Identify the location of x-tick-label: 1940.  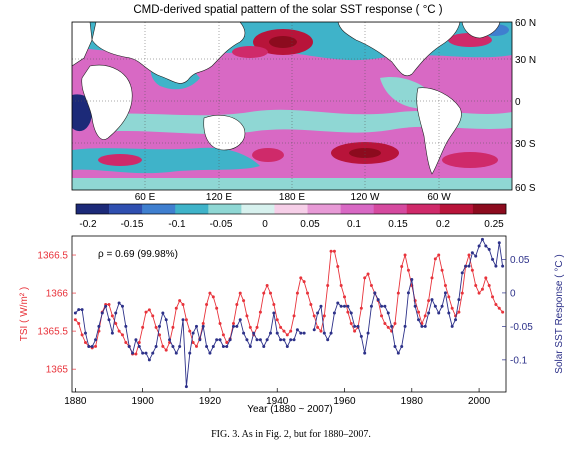
(277, 401).